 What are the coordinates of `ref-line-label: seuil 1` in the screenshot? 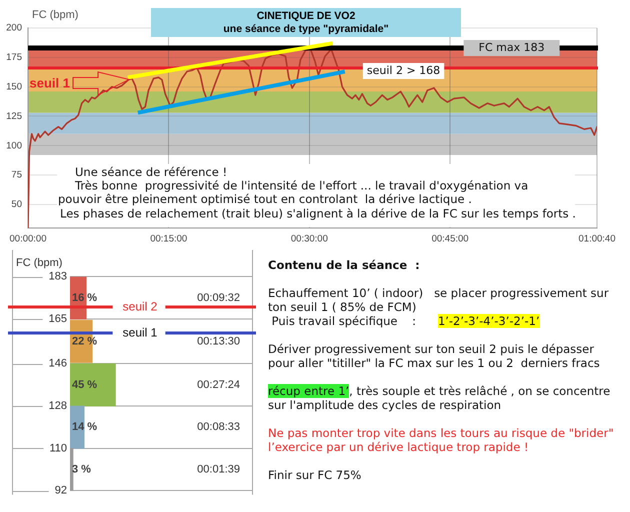 It's located at (140, 332).